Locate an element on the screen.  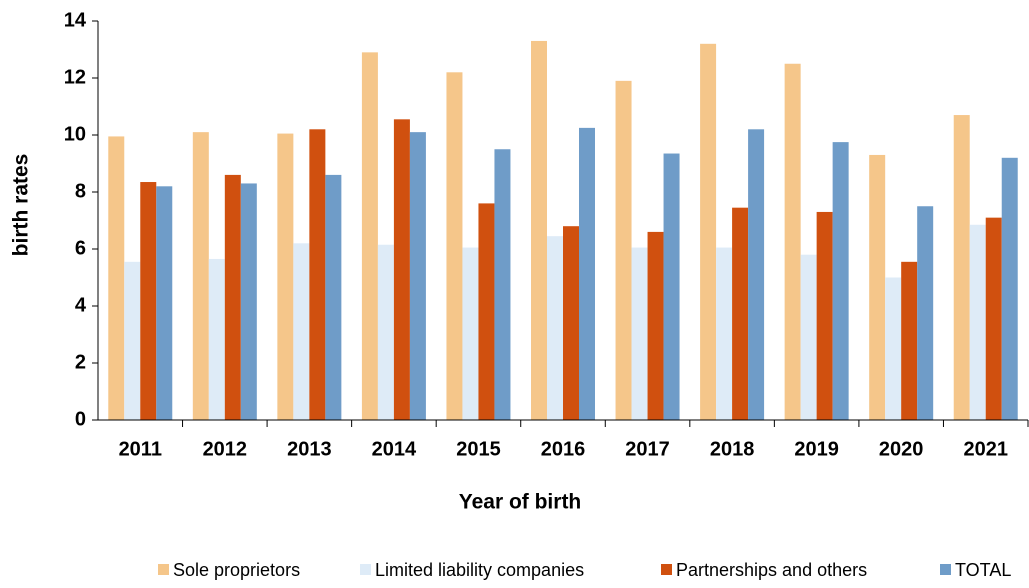
x-axis-title: Year of birth is located at coordinates (520, 502).